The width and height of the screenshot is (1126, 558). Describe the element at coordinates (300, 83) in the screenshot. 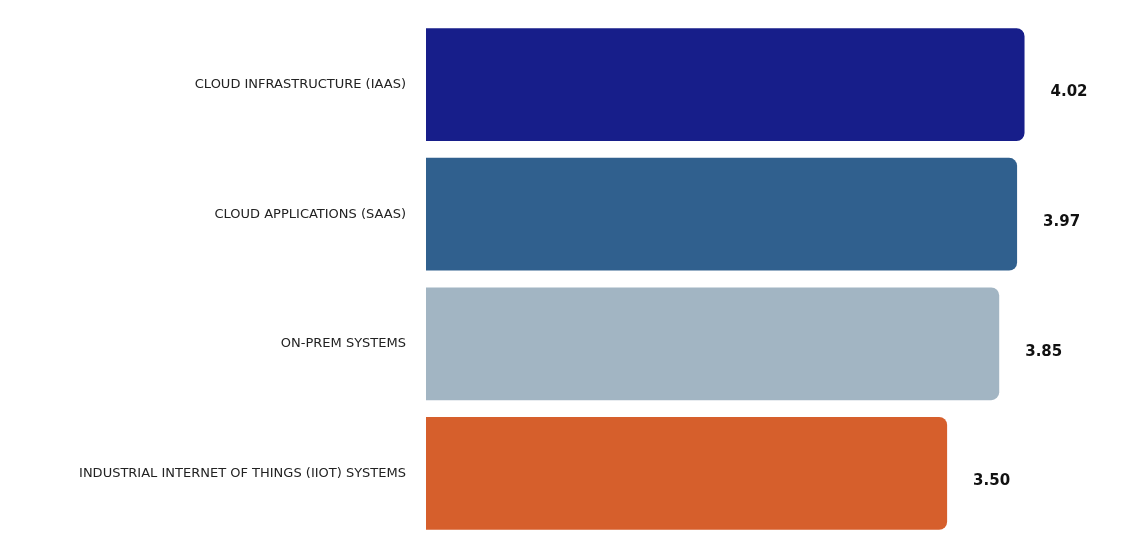

I see `y-tick-label: CLOUD INFRASTRUCTURE (IAAS)` at that location.